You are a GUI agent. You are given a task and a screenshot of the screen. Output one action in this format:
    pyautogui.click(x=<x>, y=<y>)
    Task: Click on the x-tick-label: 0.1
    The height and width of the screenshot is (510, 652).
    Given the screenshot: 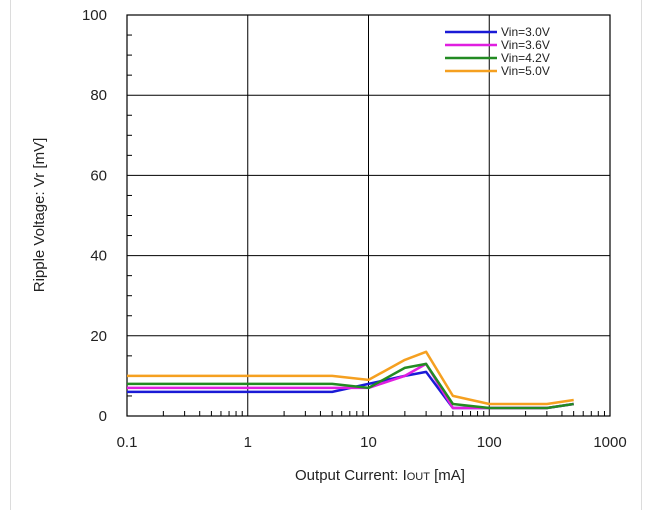 What is the action you would take?
    pyautogui.click(x=127, y=442)
    